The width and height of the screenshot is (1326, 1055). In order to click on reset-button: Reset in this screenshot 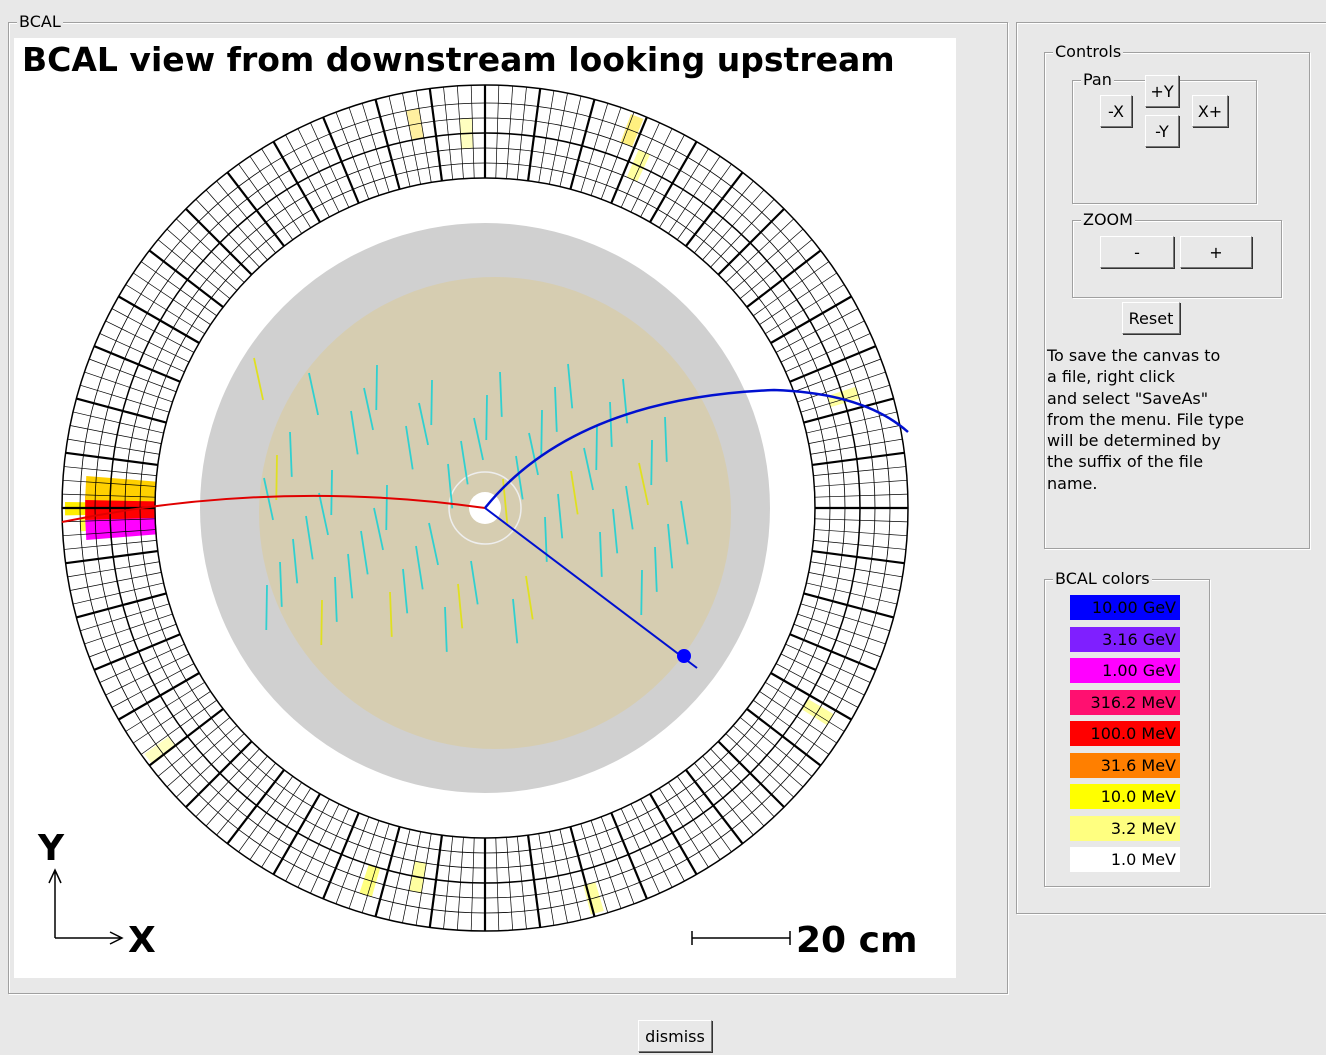, I will do `click(1151, 318)`.